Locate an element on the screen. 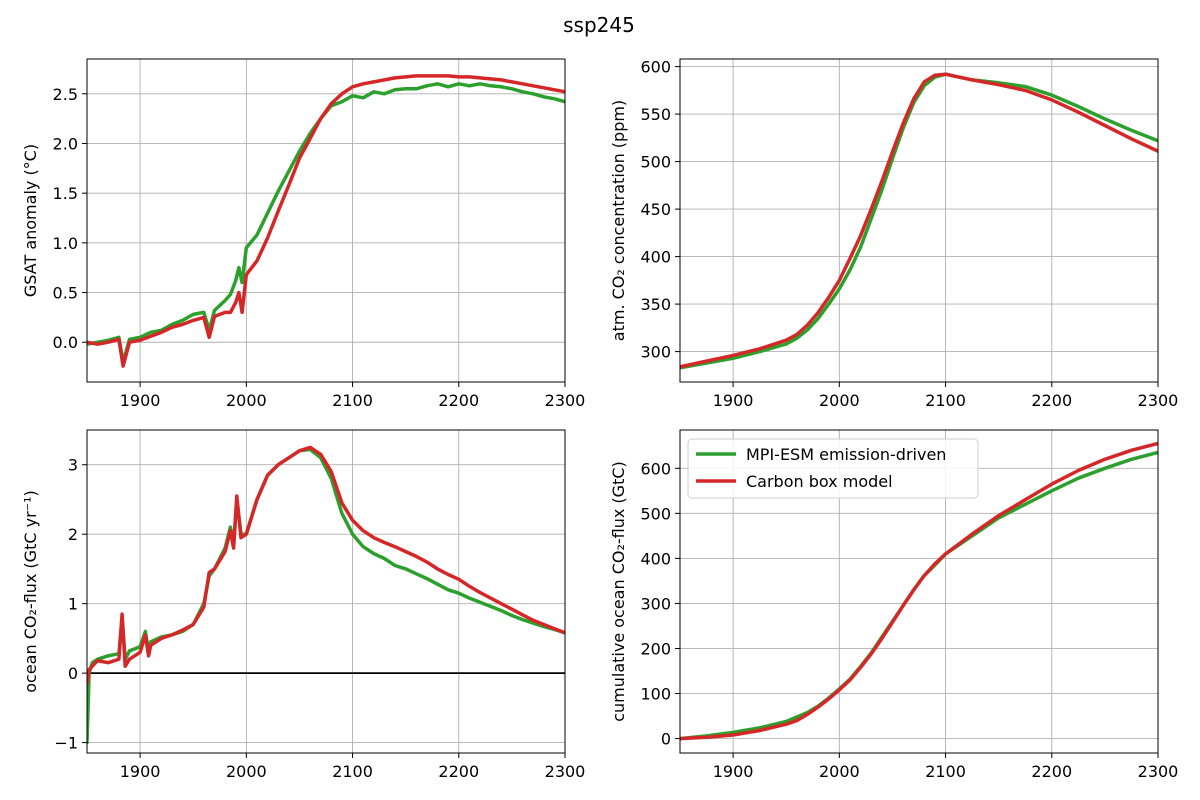 The height and width of the screenshot is (800, 1200). y-tick-label: 1.5 is located at coordinates (65, 193).